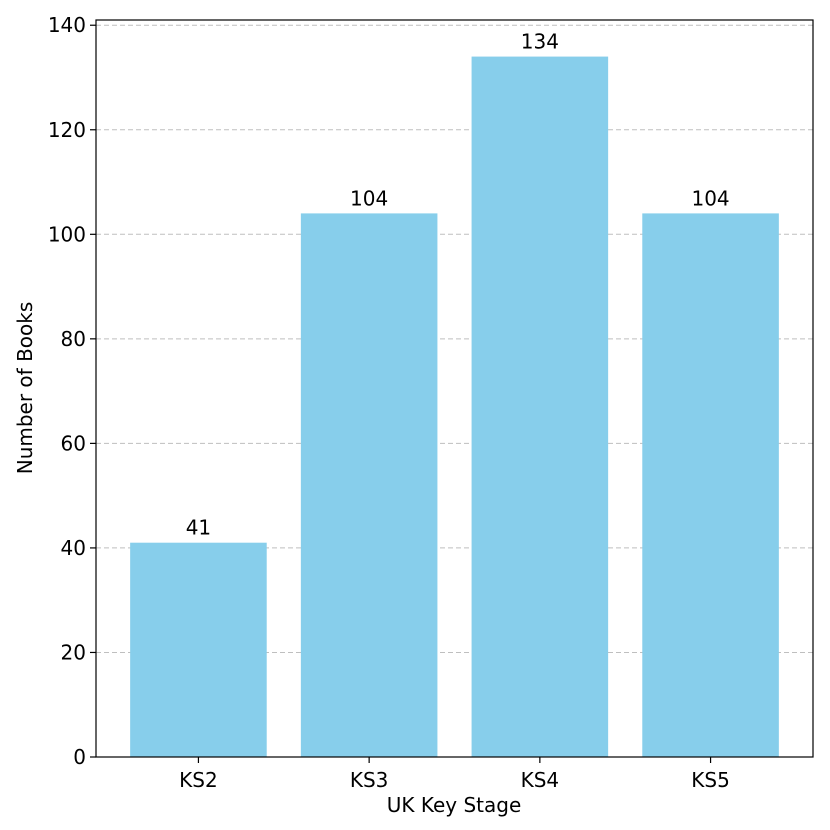  Describe the element at coordinates (79, 757) in the screenshot. I see `y-tick-label: 0` at that location.